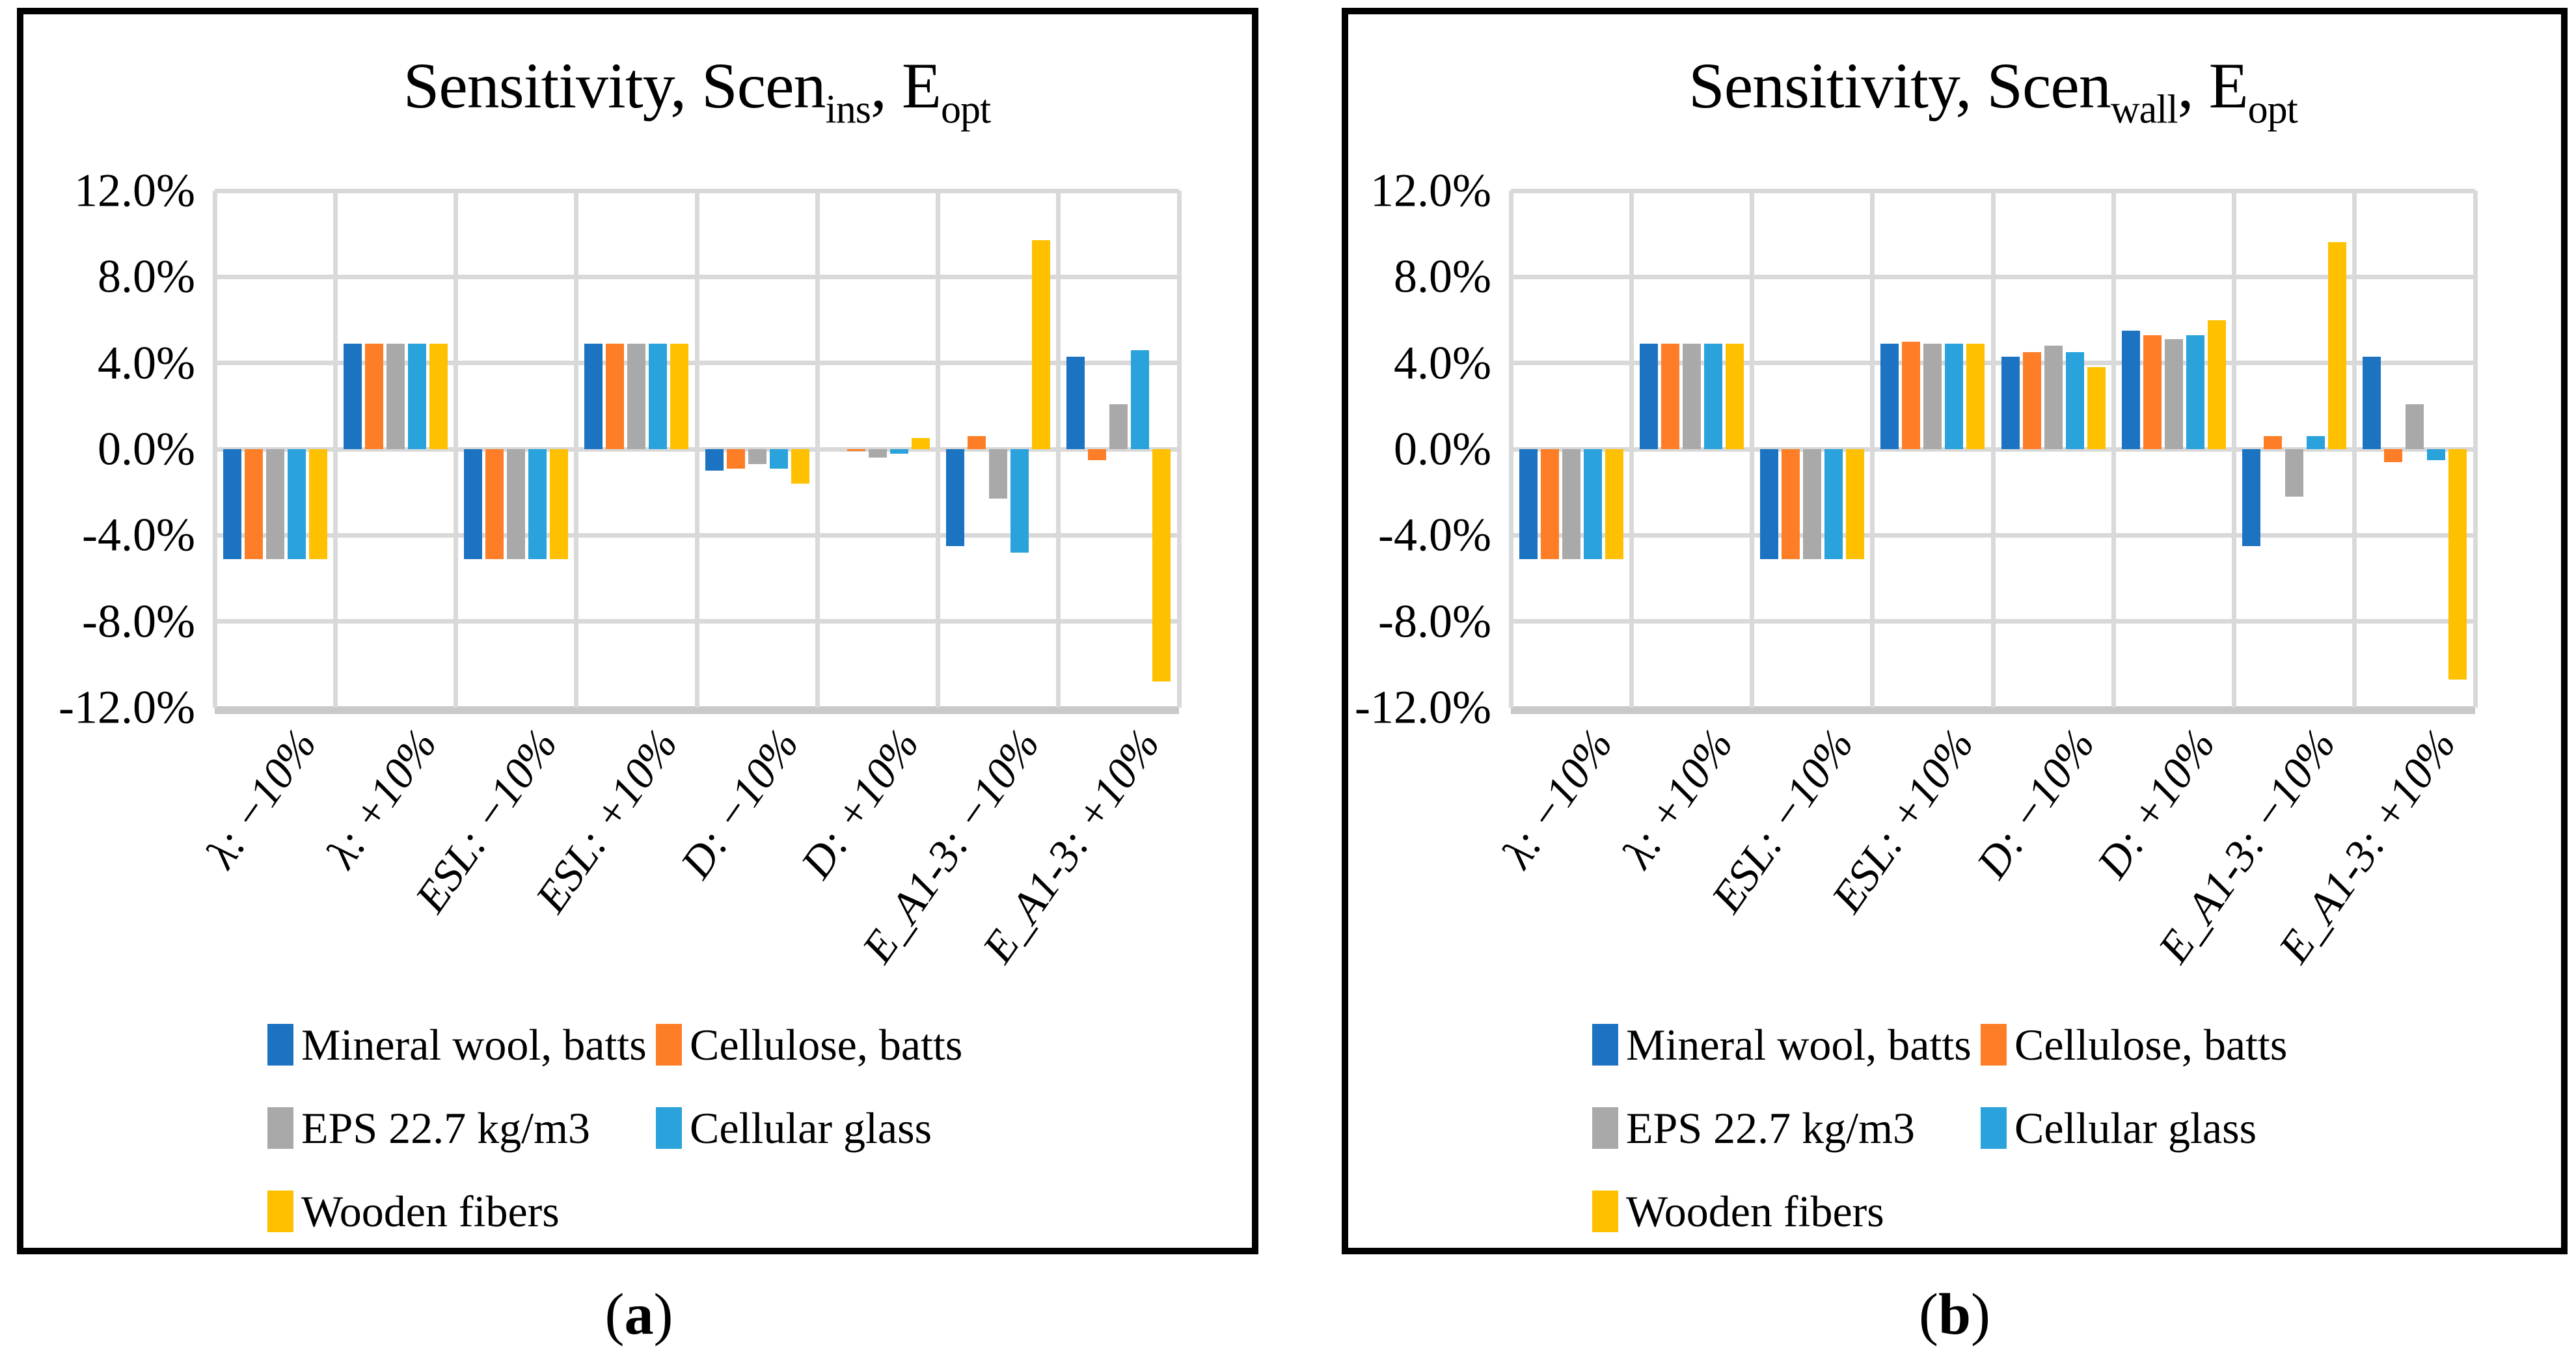  Describe the element at coordinates (697, 90) in the screenshot. I see `chart-title: Sensitivity, Scenins, Eopt` at that location.